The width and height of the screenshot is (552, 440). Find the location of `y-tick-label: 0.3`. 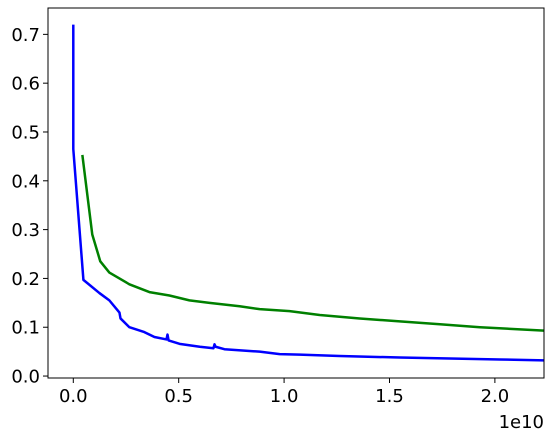

y-tick-label: 0.3 is located at coordinates (25, 230).